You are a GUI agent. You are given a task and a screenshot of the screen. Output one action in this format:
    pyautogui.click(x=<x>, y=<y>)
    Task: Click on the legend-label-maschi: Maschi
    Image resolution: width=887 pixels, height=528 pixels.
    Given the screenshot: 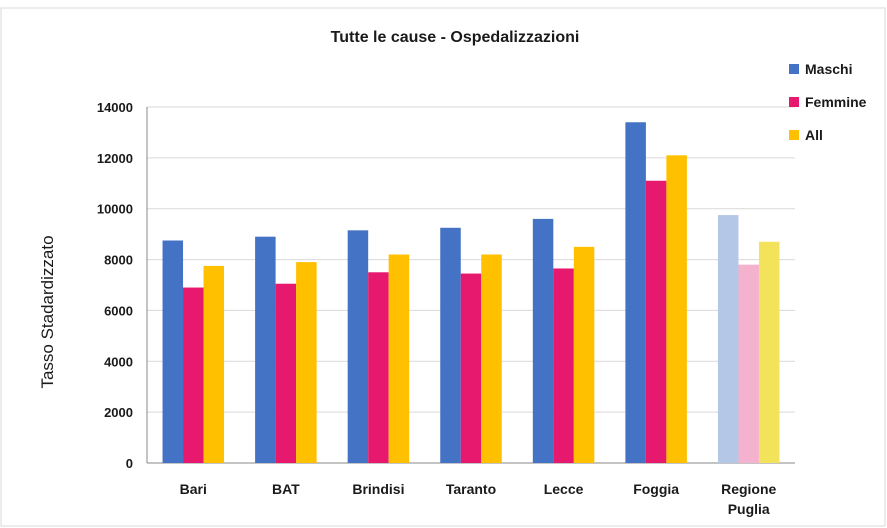 What is the action you would take?
    pyautogui.click(x=828, y=69)
    